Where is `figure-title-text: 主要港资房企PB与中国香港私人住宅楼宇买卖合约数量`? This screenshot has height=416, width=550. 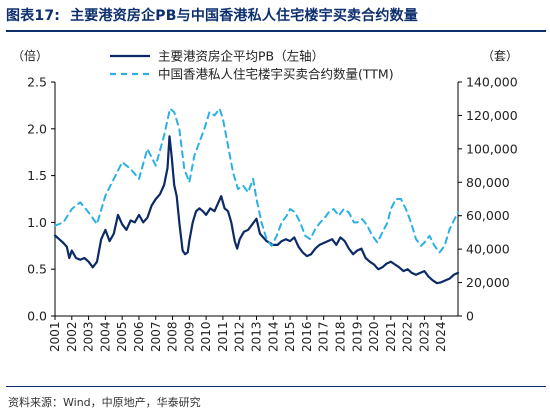
figure-title-text: 主要港资房企PB与中国香港私人住宅楼宇买卖合约数量 is located at coordinates (244, 16).